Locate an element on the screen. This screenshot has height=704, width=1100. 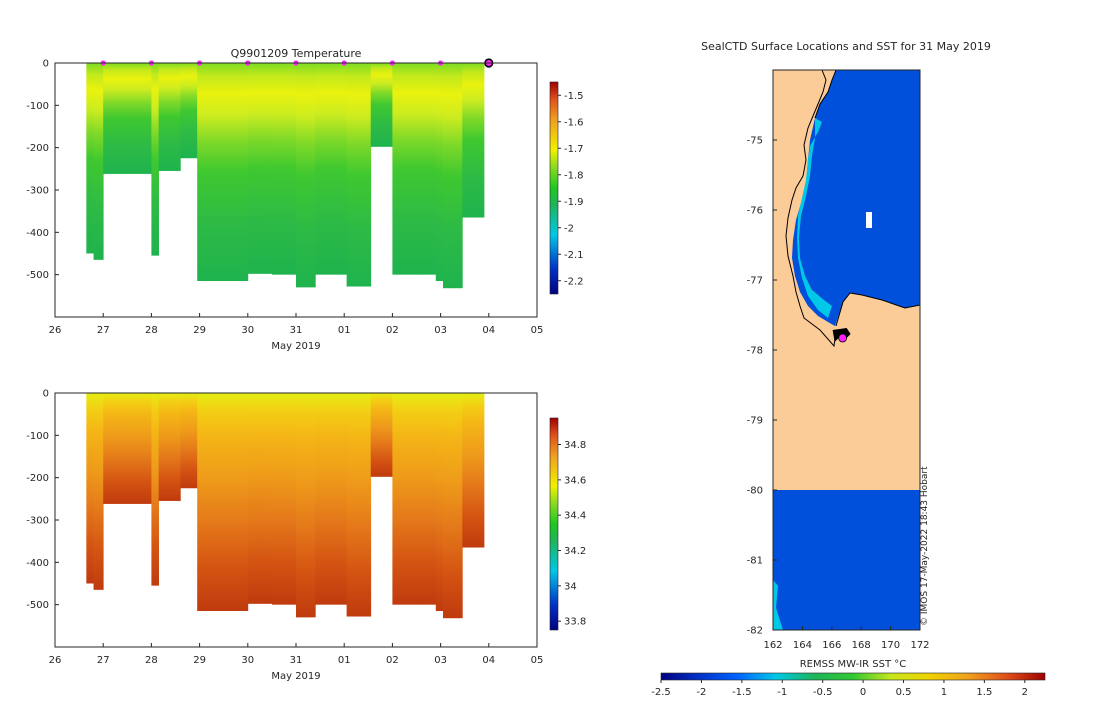
map-y-tick-label: -81 is located at coordinates (755, 561).